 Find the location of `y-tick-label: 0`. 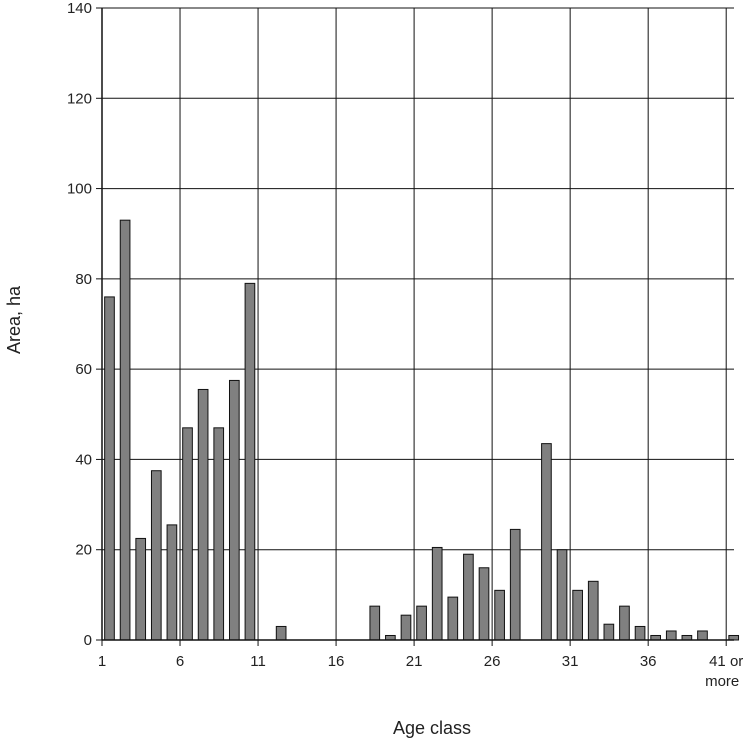

y-tick-label: 0 is located at coordinates (88, 640).